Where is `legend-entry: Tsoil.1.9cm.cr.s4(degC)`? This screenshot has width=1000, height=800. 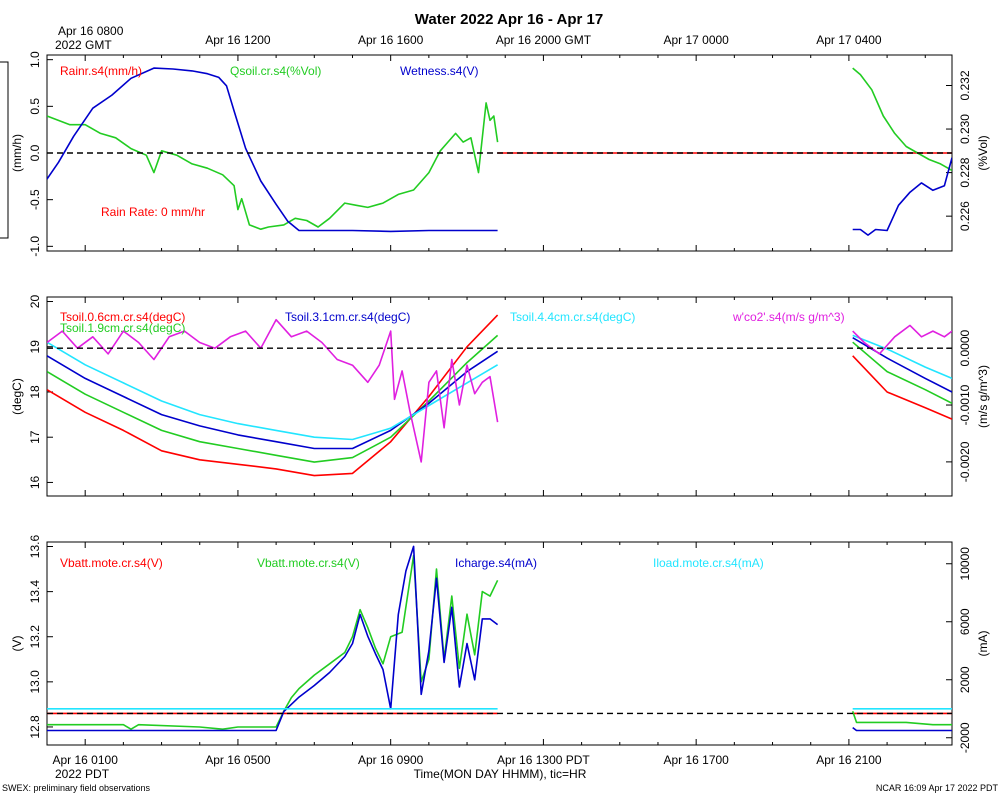
legend-entry: Tsoil.1.9cm.cr.s4(degC) is located at coordinates (122, 328).